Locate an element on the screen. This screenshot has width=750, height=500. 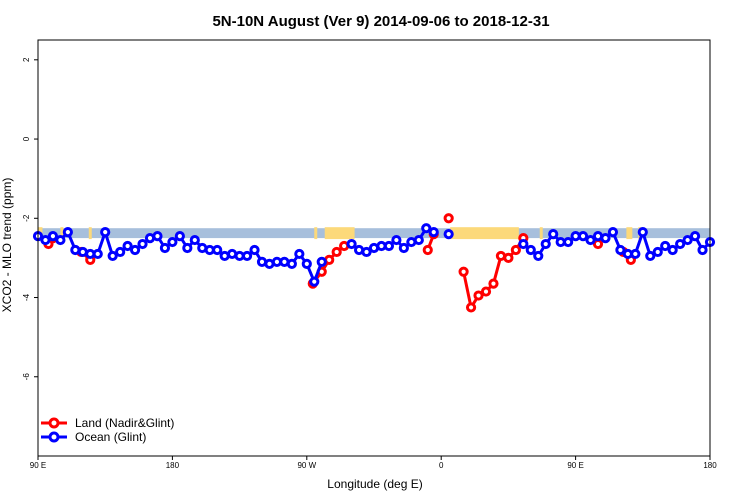
legend-ocean-marker is located at coordinates (54, 437).